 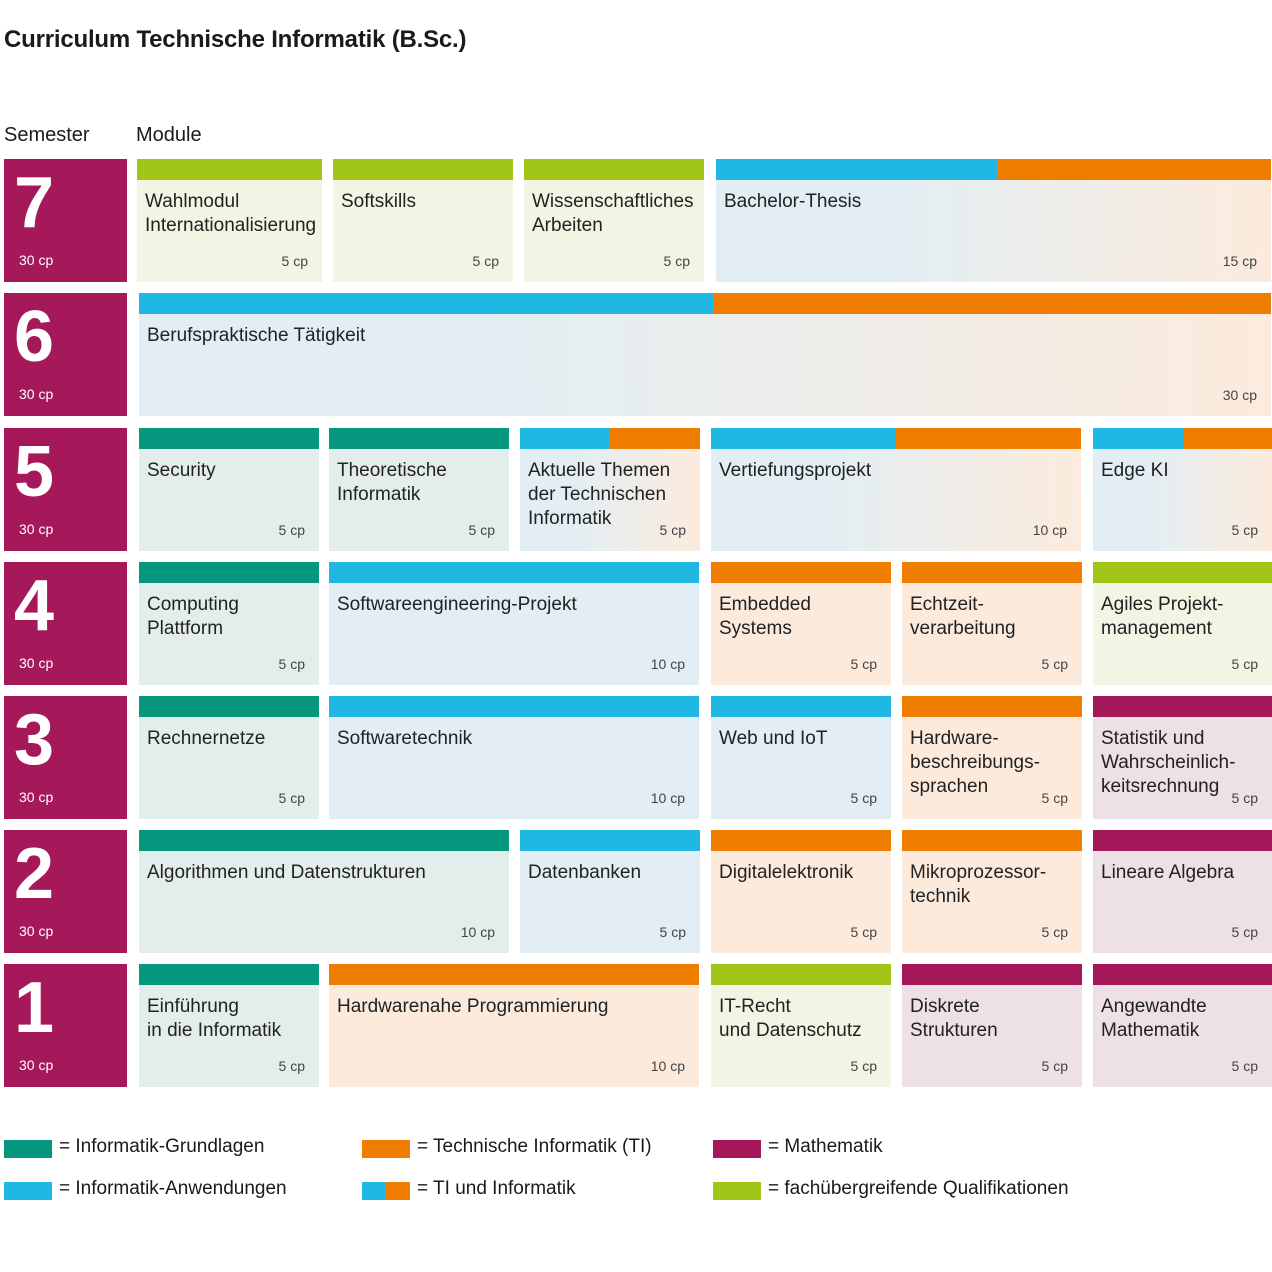 What do you see at coordinates (256, 335) in the screenshot?
I see `module-name: Berufspraktische Tätigkeit` at bounding box center [256, 335].